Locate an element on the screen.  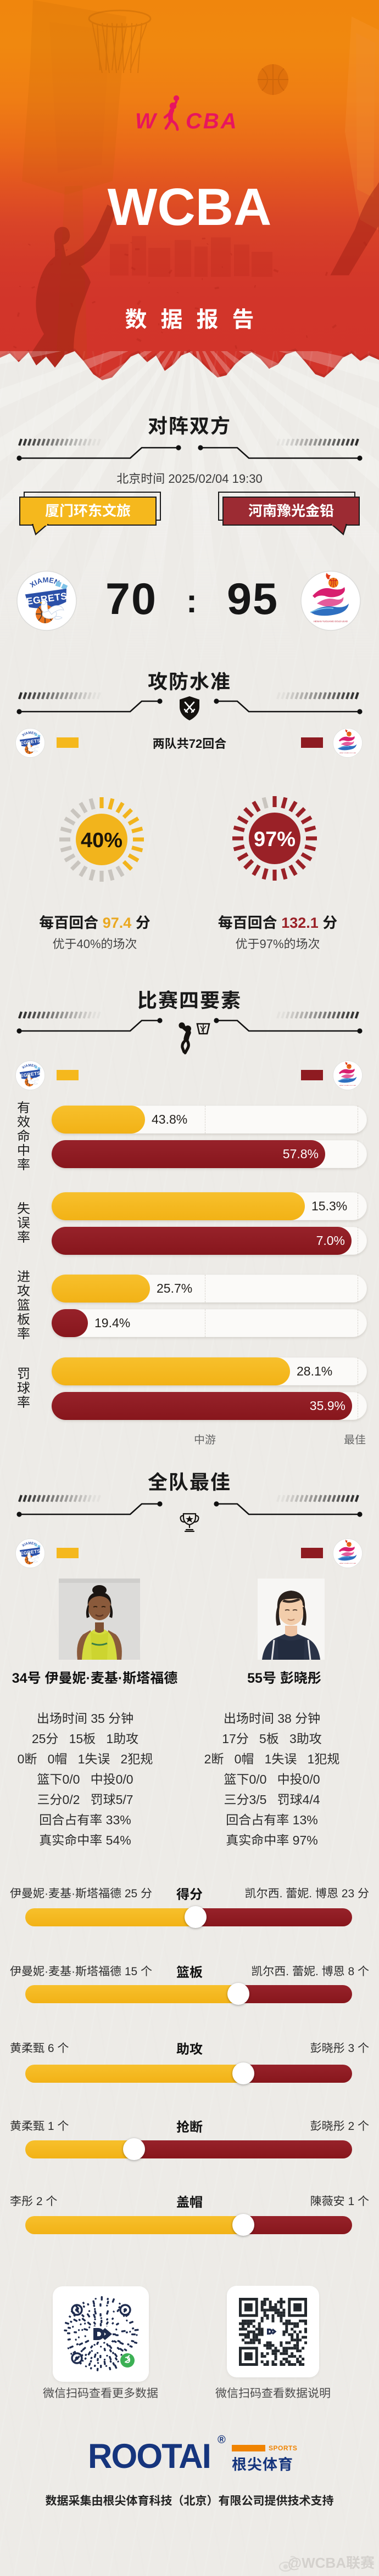
svg-text: 40% is located at coordinates (101, 841).